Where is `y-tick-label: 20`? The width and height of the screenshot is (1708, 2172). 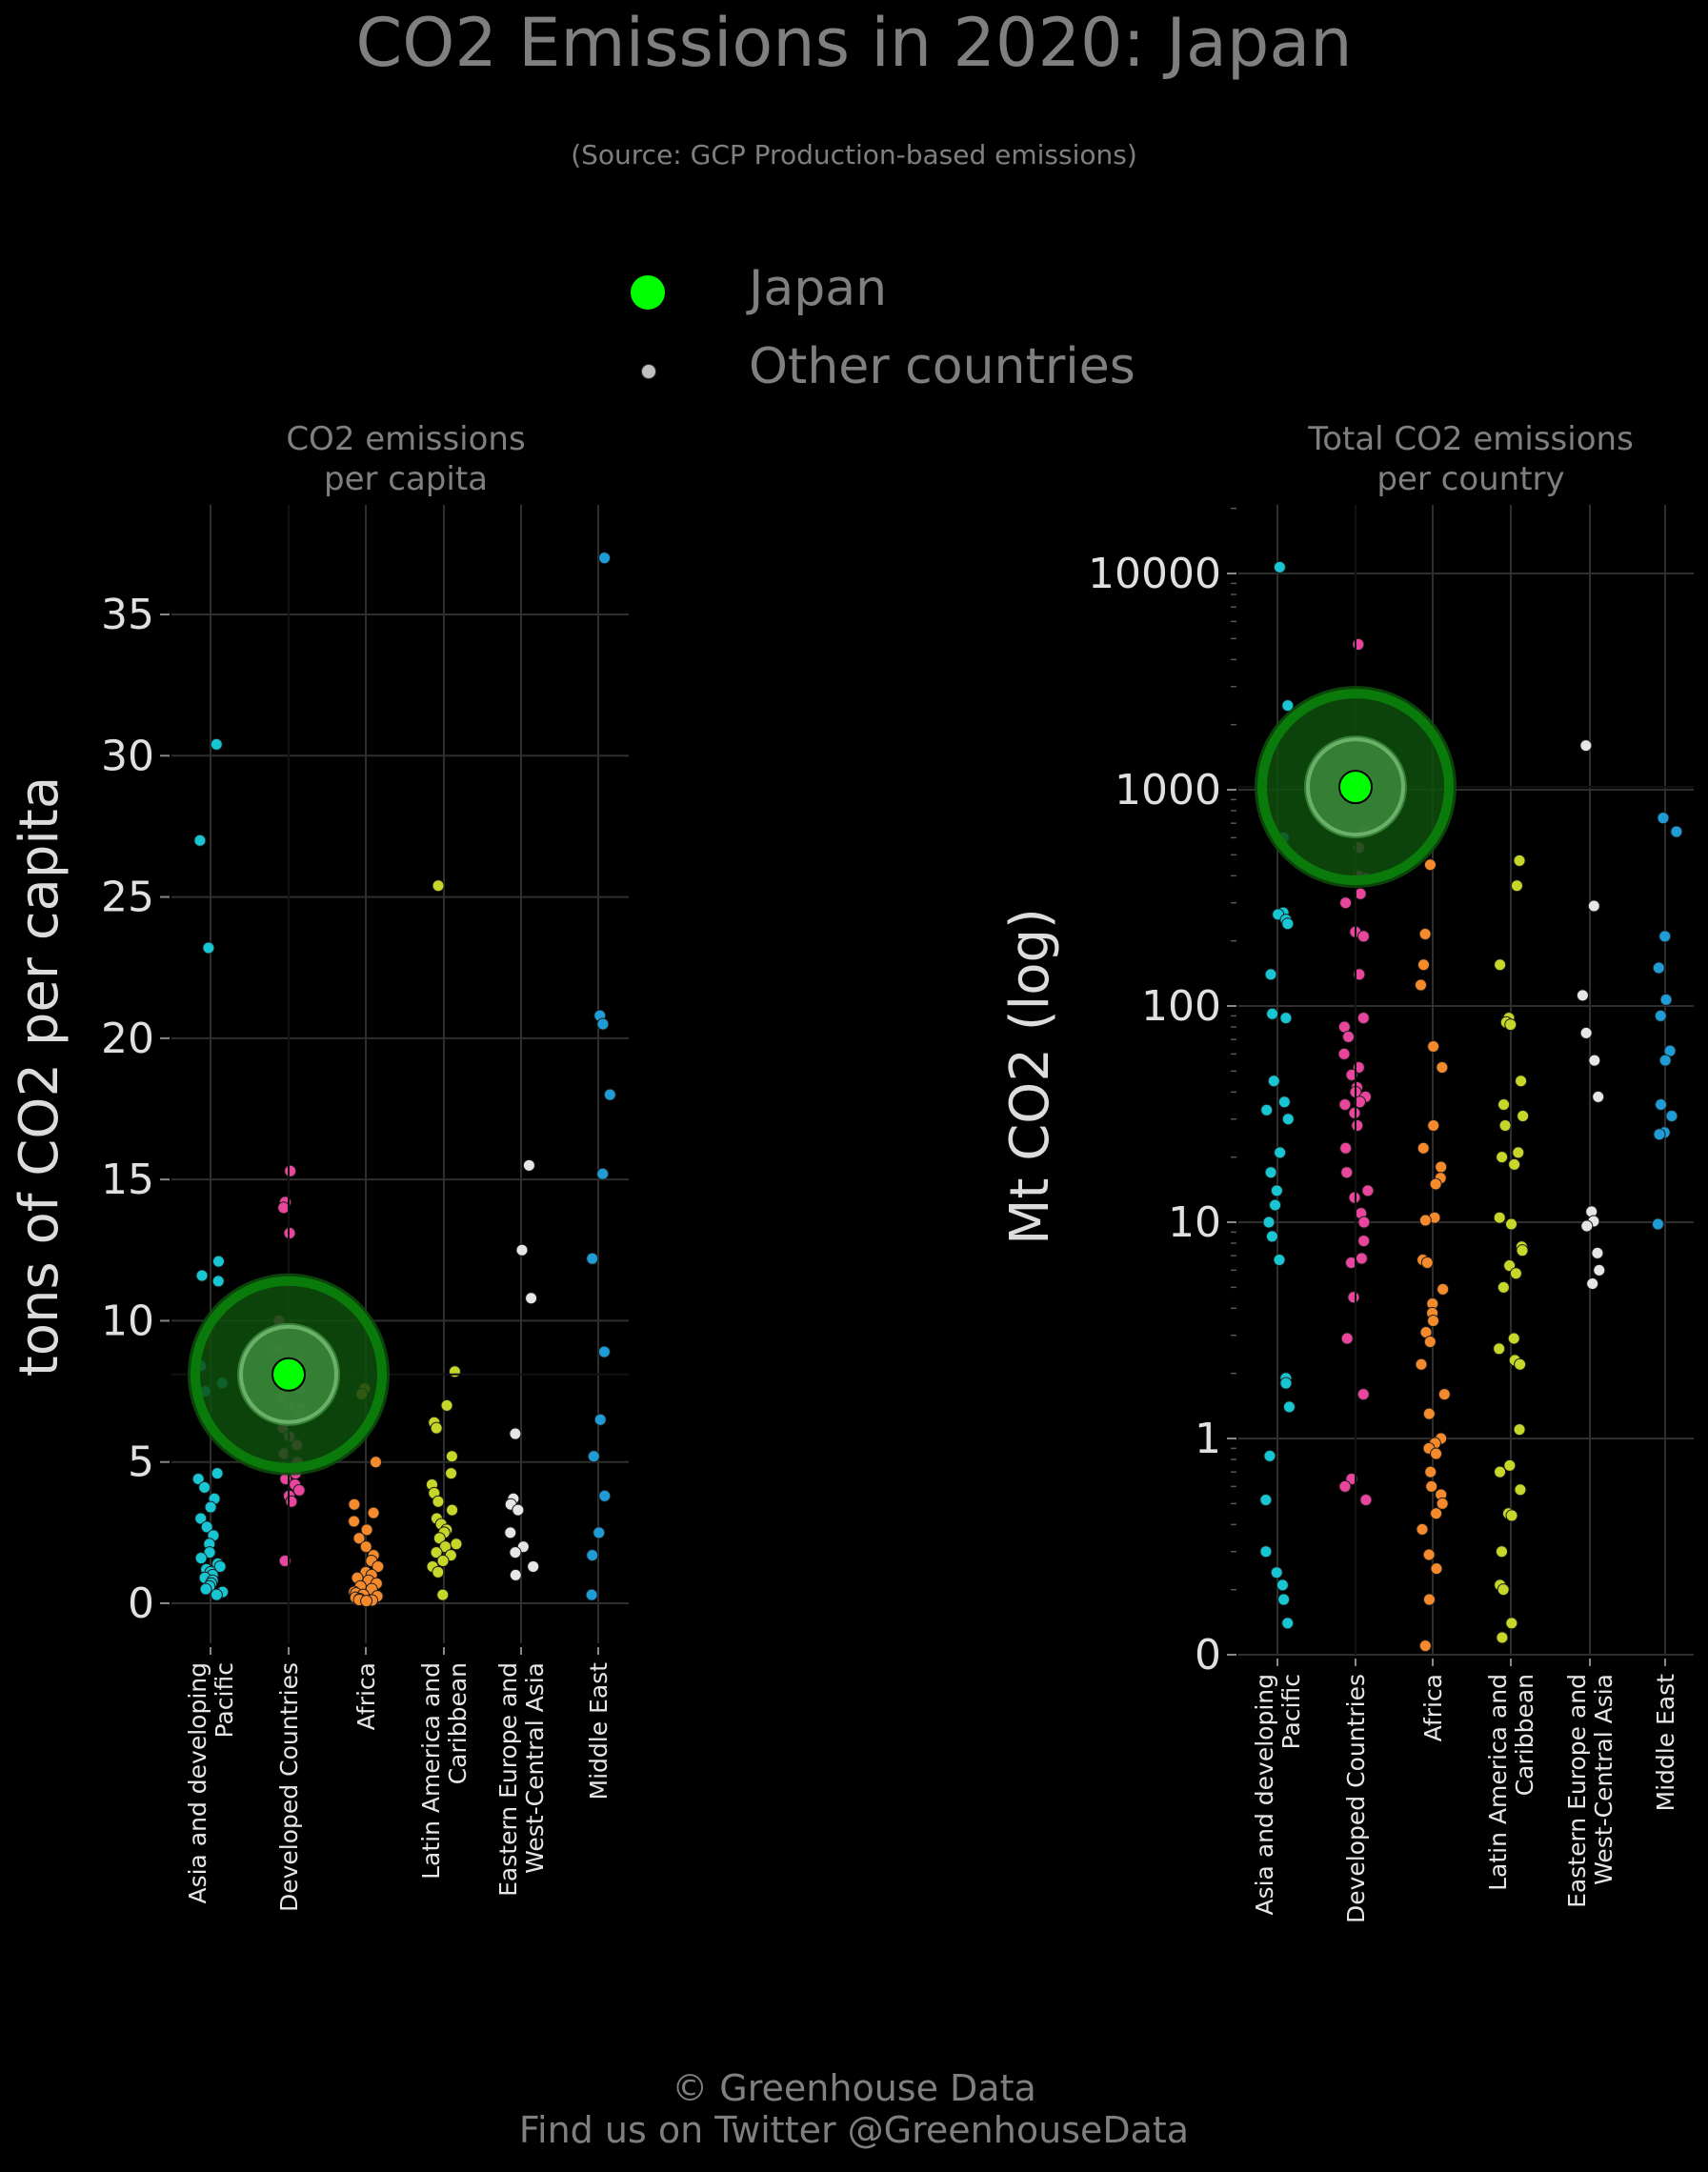 y-tick-label: 20 is located at coordinates (128, 1039).